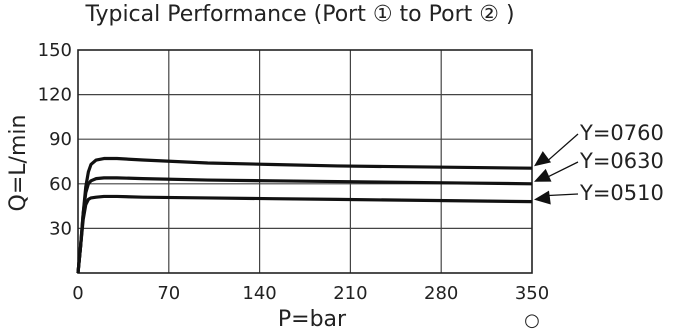 The width and height of the screenshot is (673, 332). Describe the element at coordinates (621, 133) in the screenshot. I see `series-label-0: Y=0760` at that location.